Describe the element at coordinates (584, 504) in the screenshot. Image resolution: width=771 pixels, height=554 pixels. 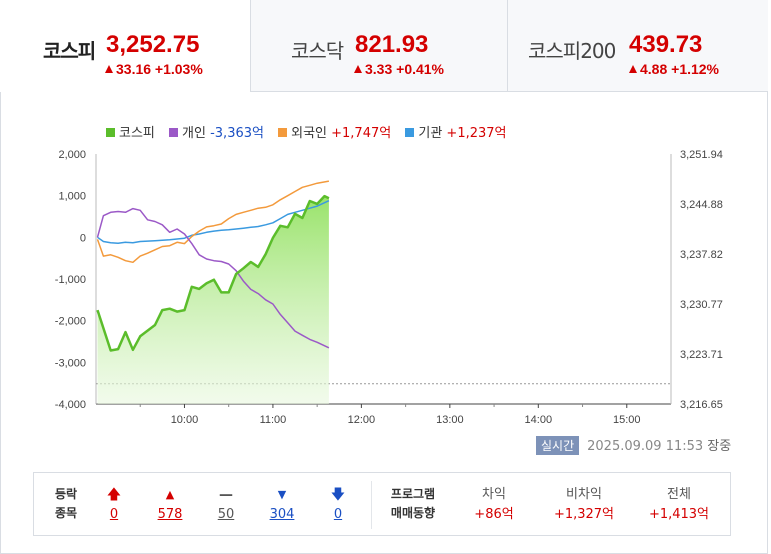
I see `program-non-arbitrage: 비차익 +1,327억` at that location.